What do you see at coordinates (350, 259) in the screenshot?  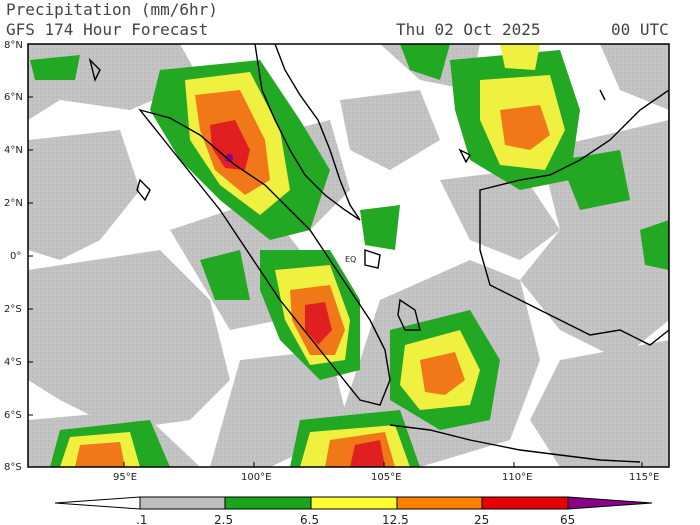 I see `equator-marker: EQ` at bounding box center [350, 259].